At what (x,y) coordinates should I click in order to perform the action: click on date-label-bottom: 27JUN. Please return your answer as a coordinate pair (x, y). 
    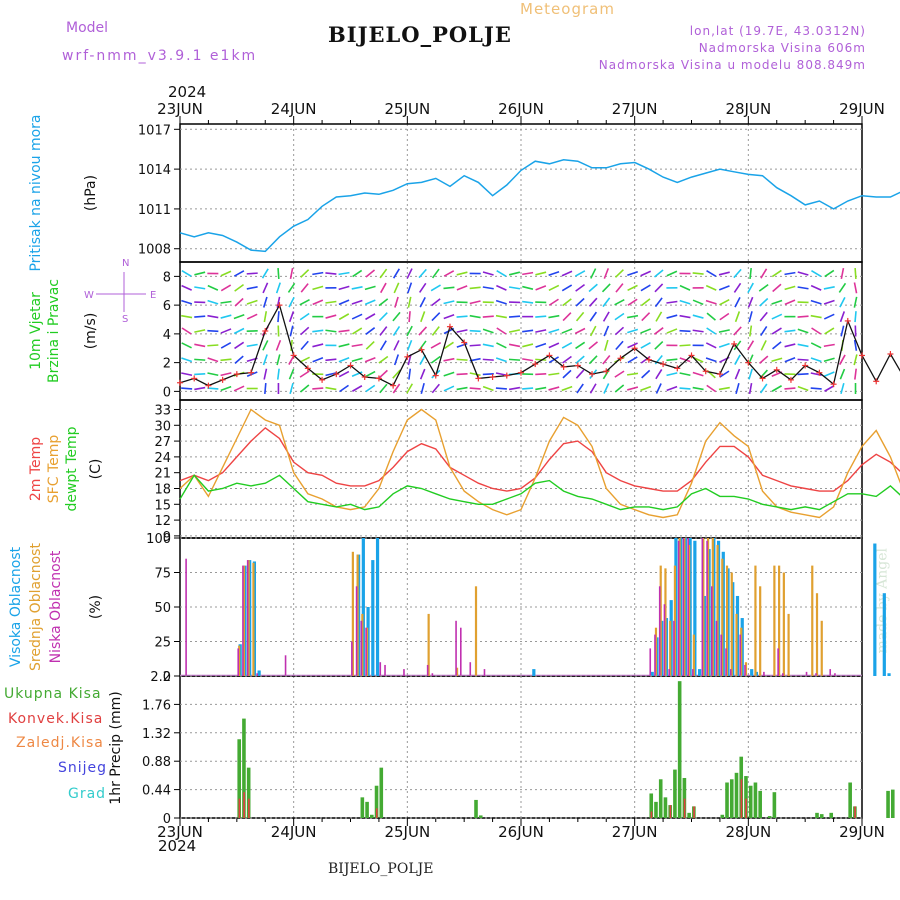
    Looking at the image, I should click on (635, 832).